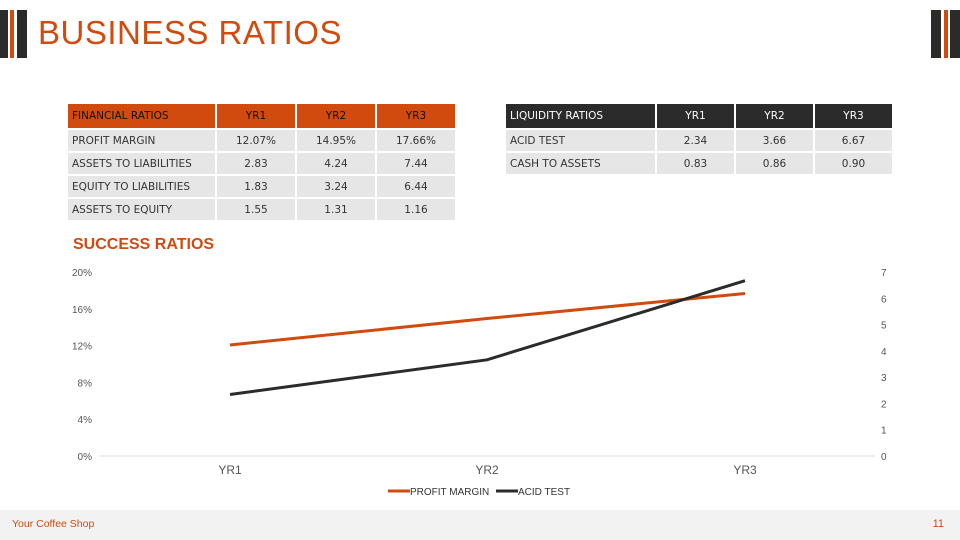 The width and height of the screenshot is (960, 540). I want to click on table-row: ACID TEST 2.34 3.66 6.67, so click(699, 140).